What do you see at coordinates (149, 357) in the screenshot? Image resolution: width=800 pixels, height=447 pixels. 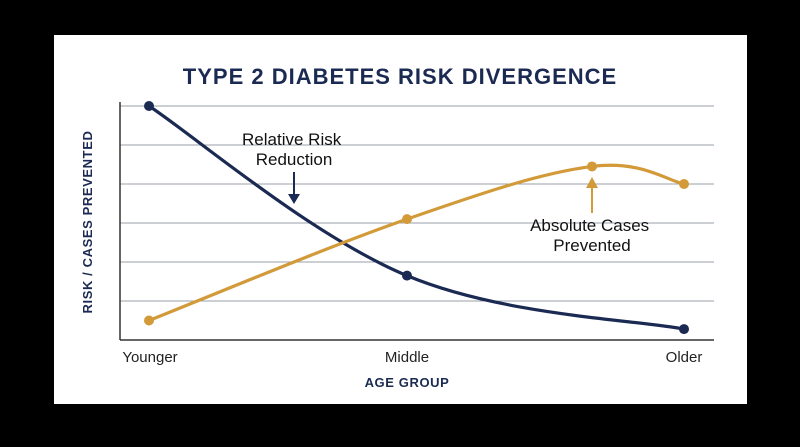 I see `x-tick-label: Younger` at bounding box center [149, 357].